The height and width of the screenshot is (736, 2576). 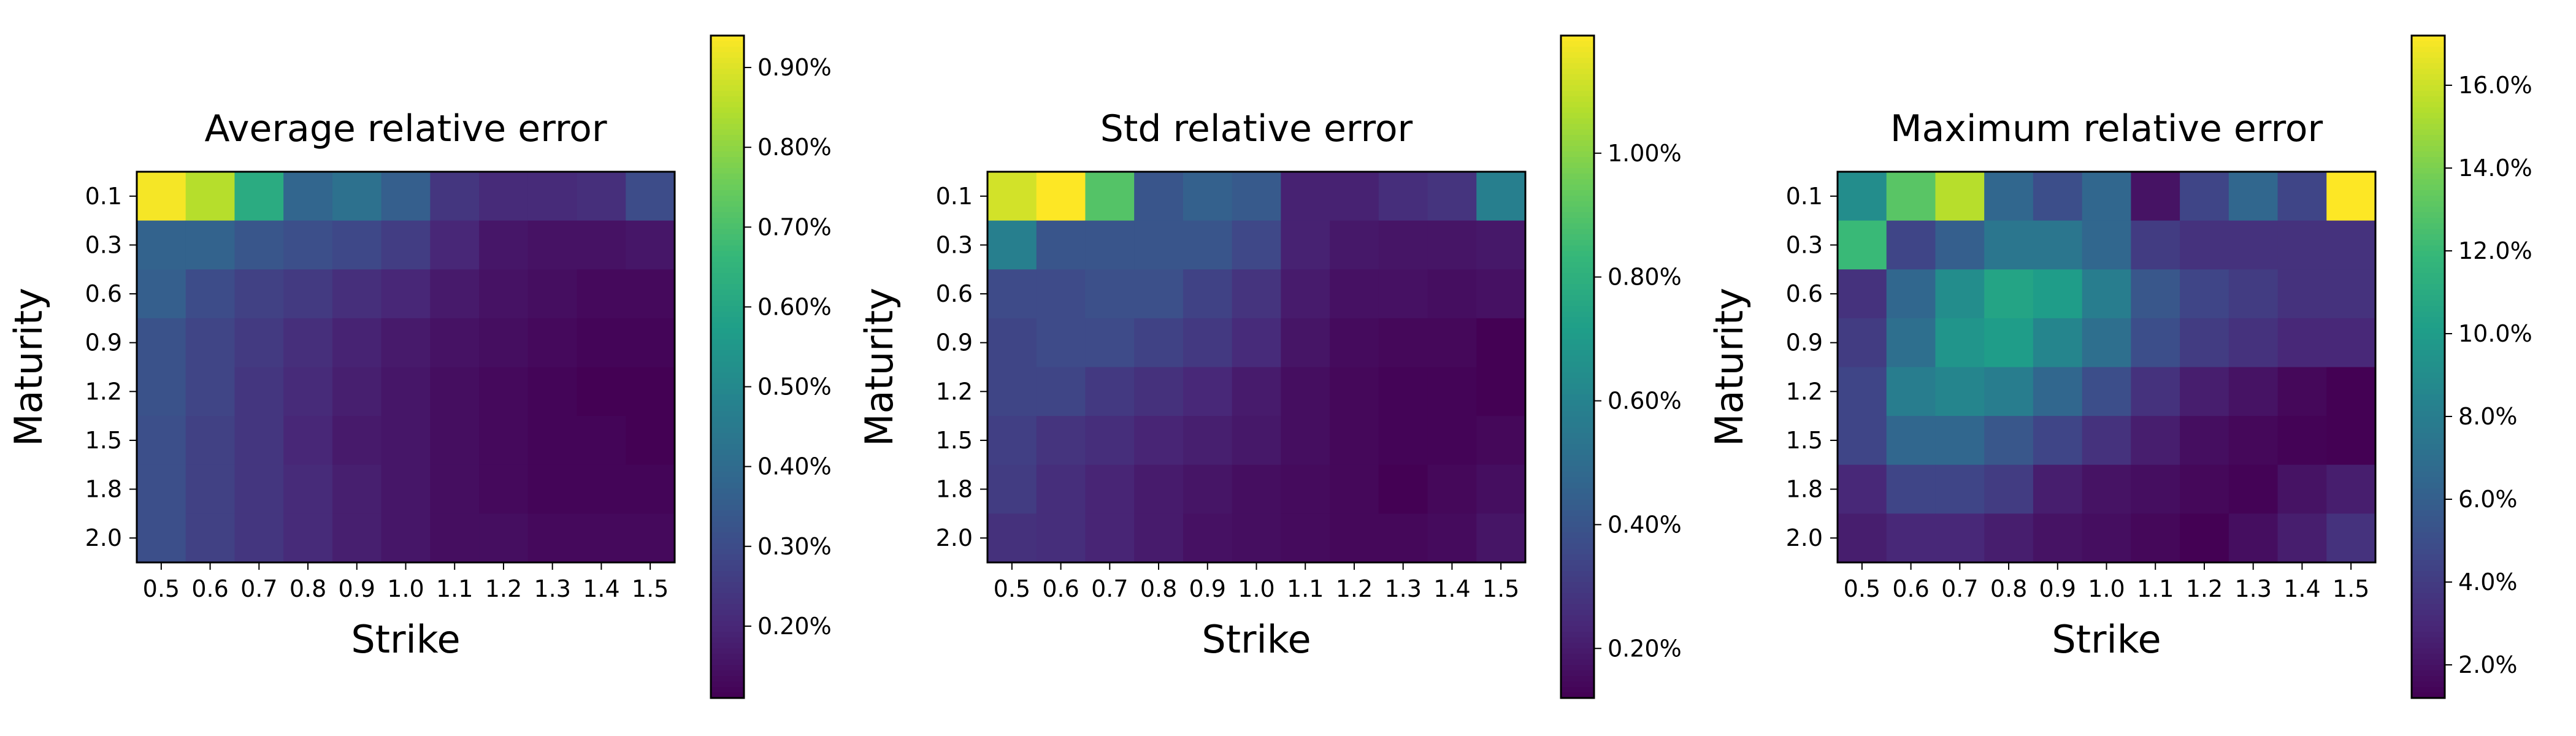 I want to click on heatmap-cell: 0.9 / 0.5: 4%, so click(x=1862, y=343).